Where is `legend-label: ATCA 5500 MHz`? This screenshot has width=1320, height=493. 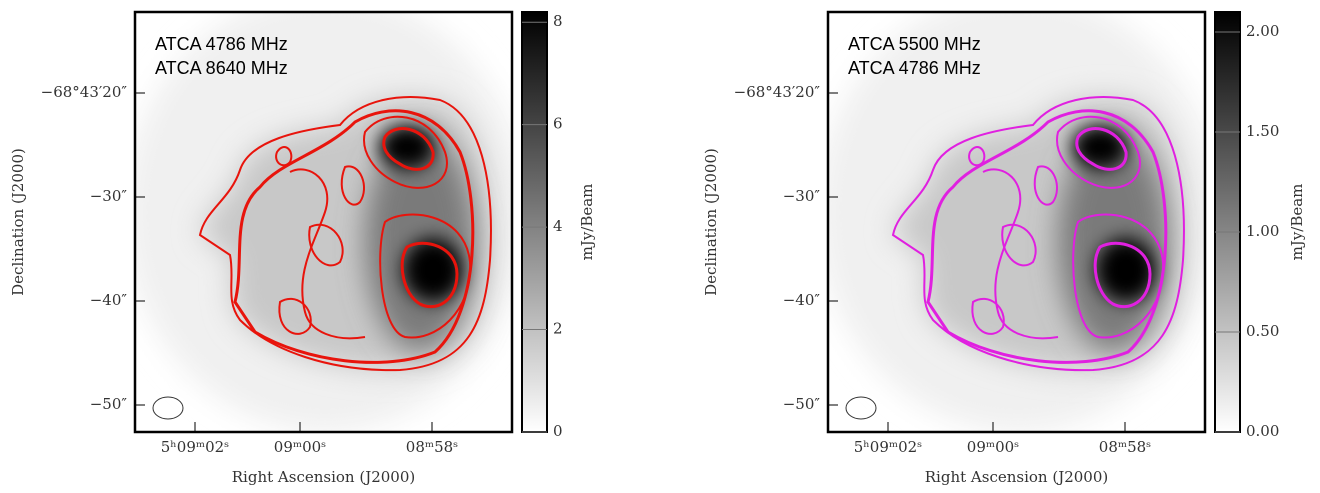
legend-label: ATCA 5500 MHz is located at coordinates (914, 44).